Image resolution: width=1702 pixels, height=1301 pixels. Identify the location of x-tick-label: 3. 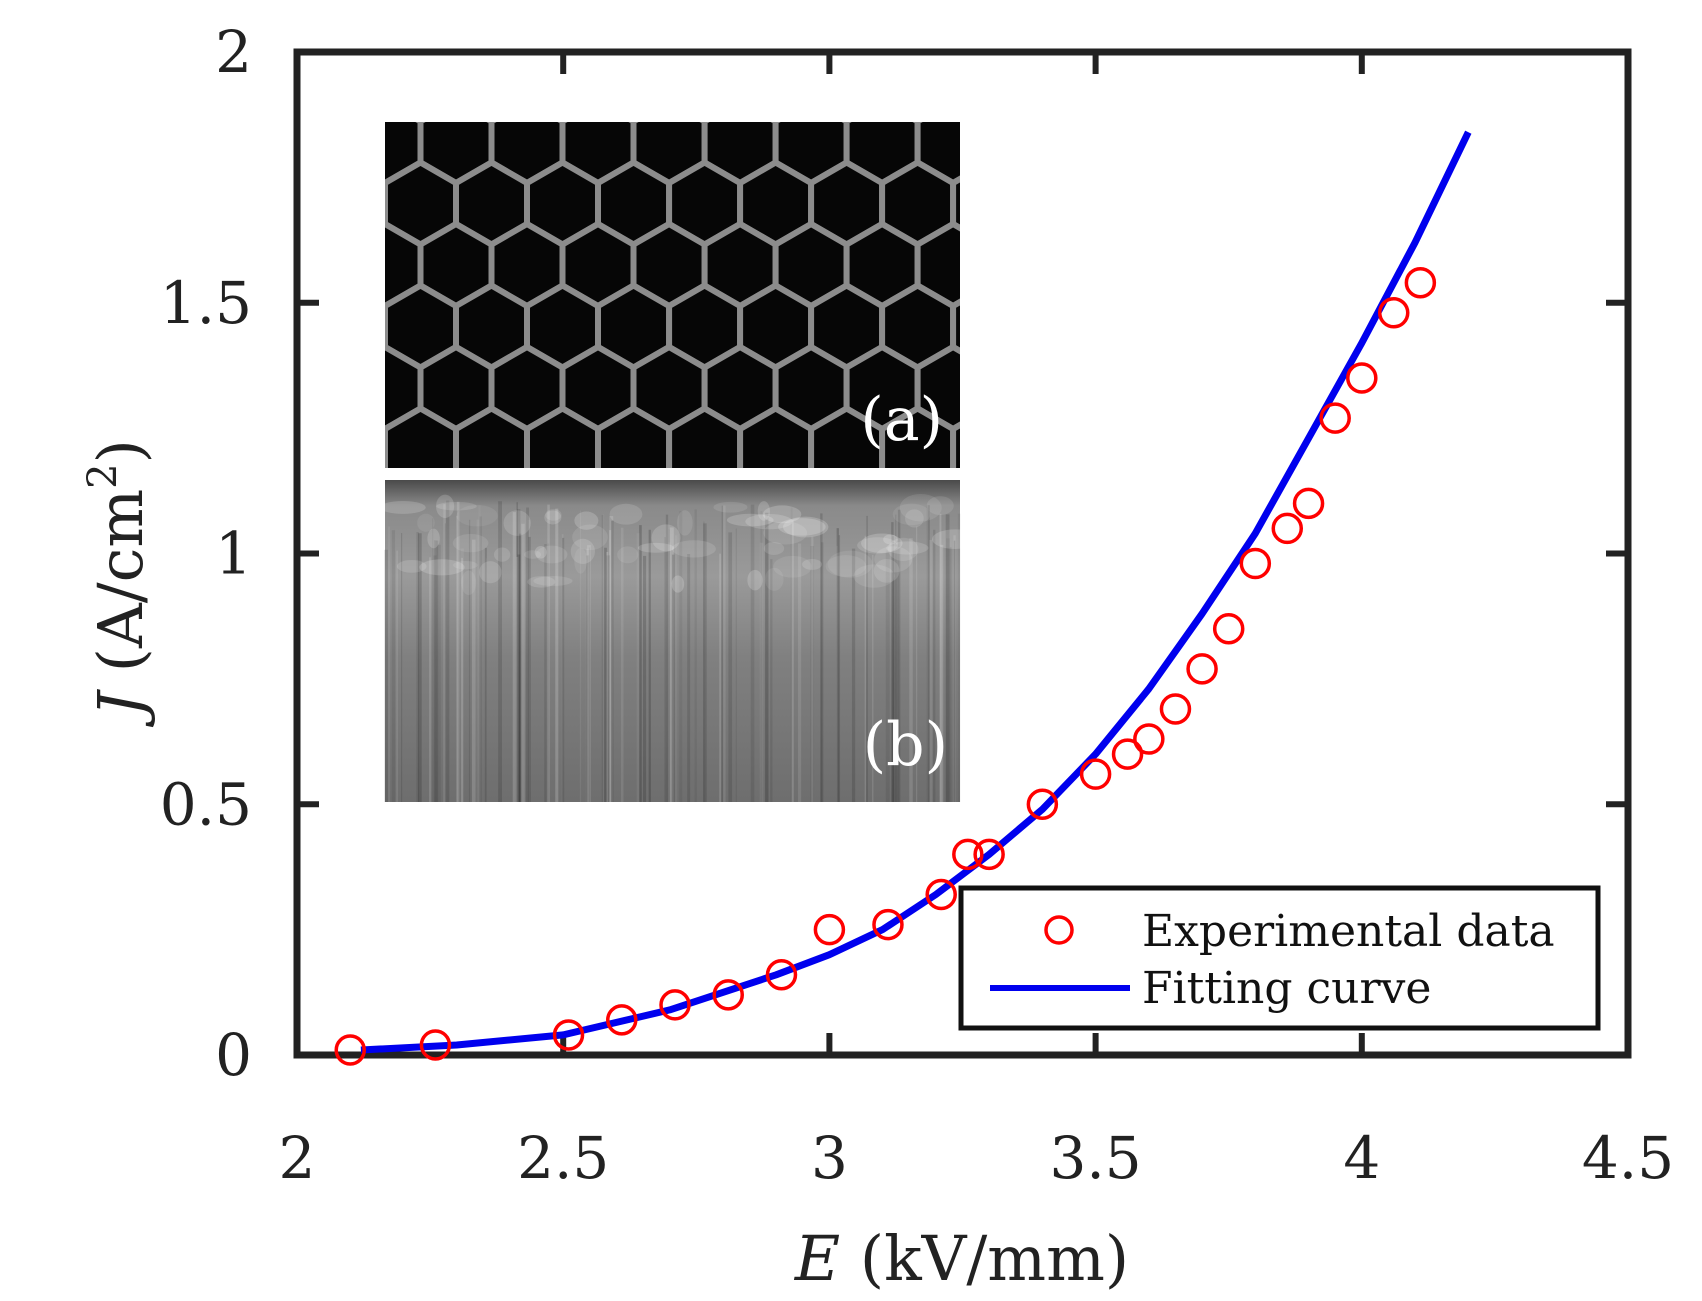
(829, 1158).